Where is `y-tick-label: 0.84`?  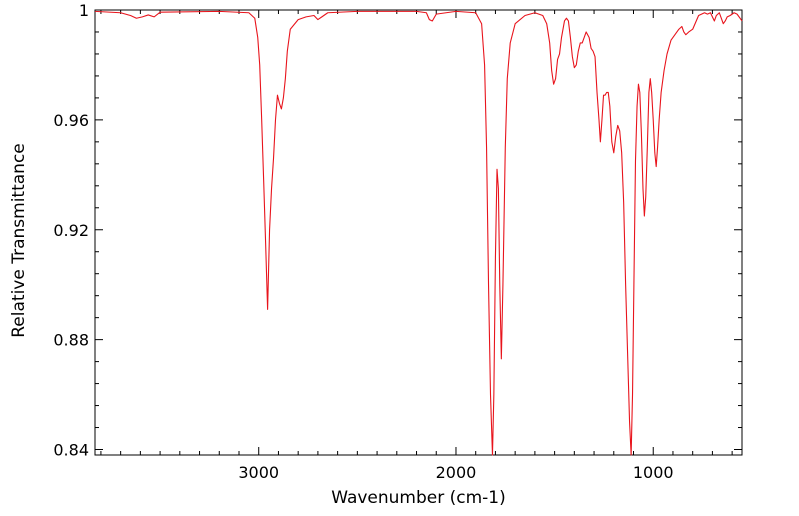 y-tick-label: 0.84 is located at coordinates (71, 450).